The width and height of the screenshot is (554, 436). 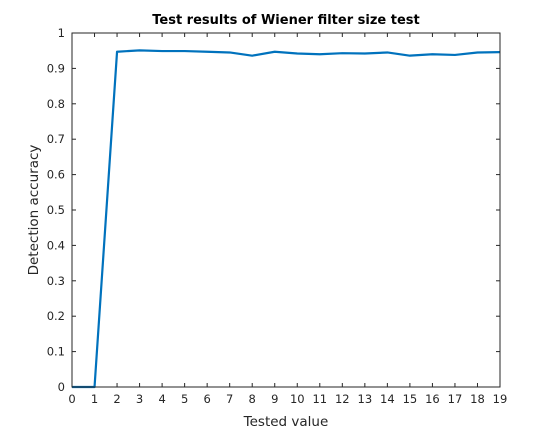 What do you see at coordinates (387, 399) in the screenshot?
I see `x-tick-label: 14` at bounding box center [387, 399].